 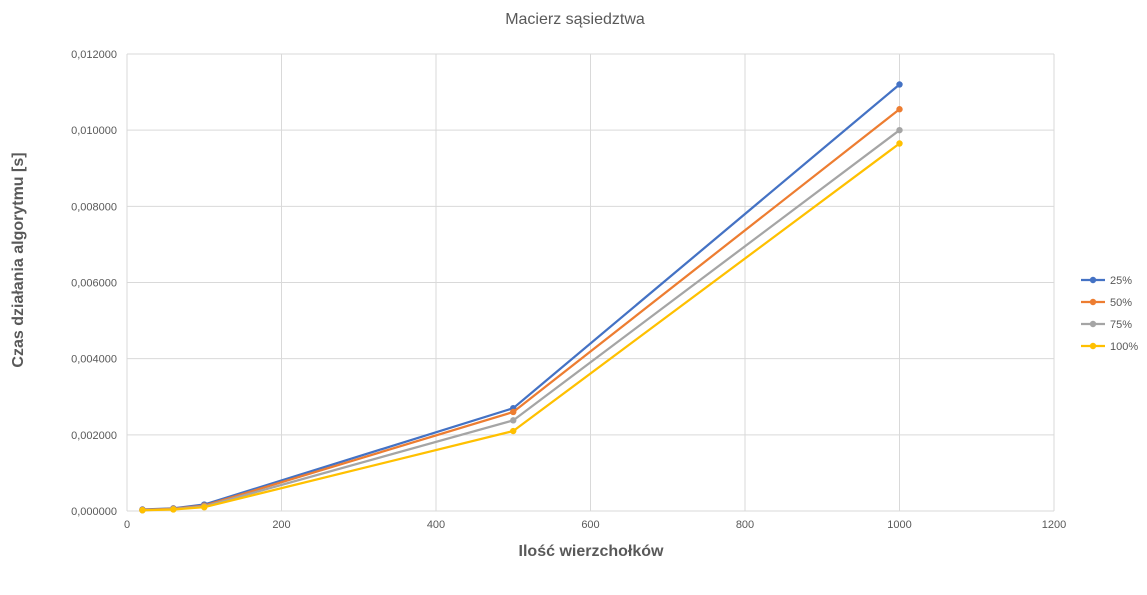 I want to click on x-tick-label: 1200, so click(x=1054, y=525).